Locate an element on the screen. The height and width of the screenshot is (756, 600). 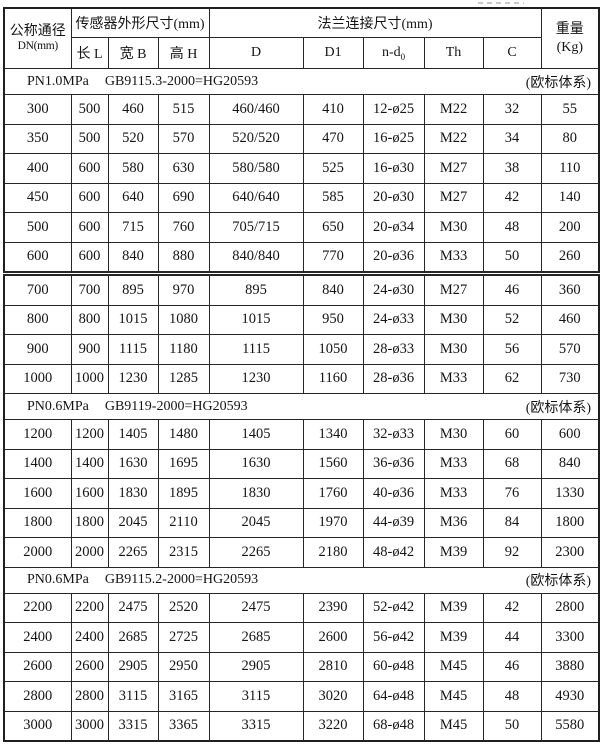
subheader-d1: D1 is located at coordinates (333, 53).